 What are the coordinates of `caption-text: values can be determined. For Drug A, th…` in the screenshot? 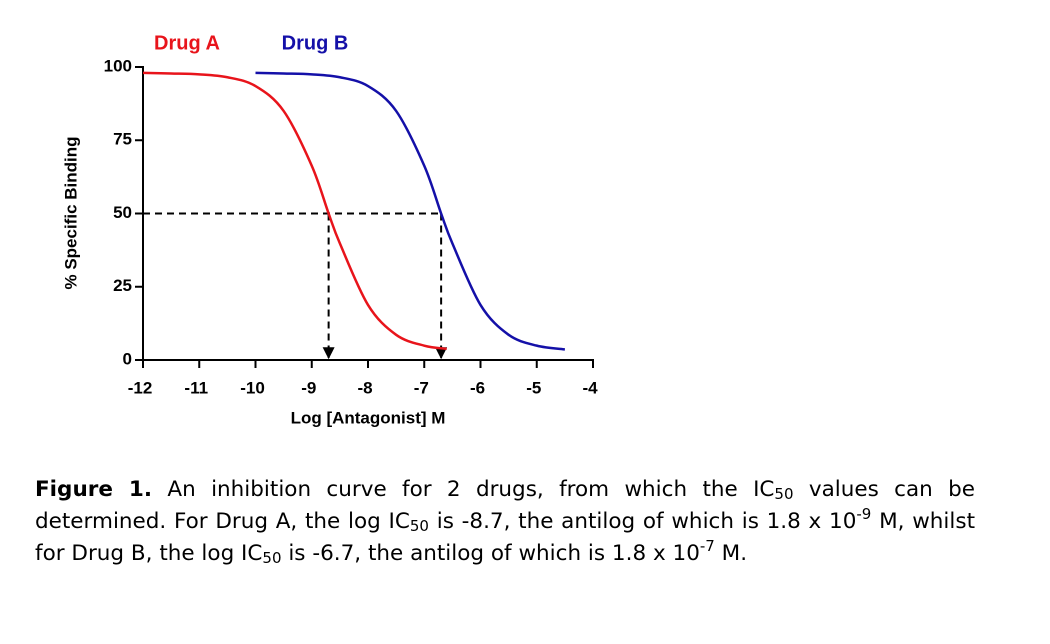 It's located at (505, 505).